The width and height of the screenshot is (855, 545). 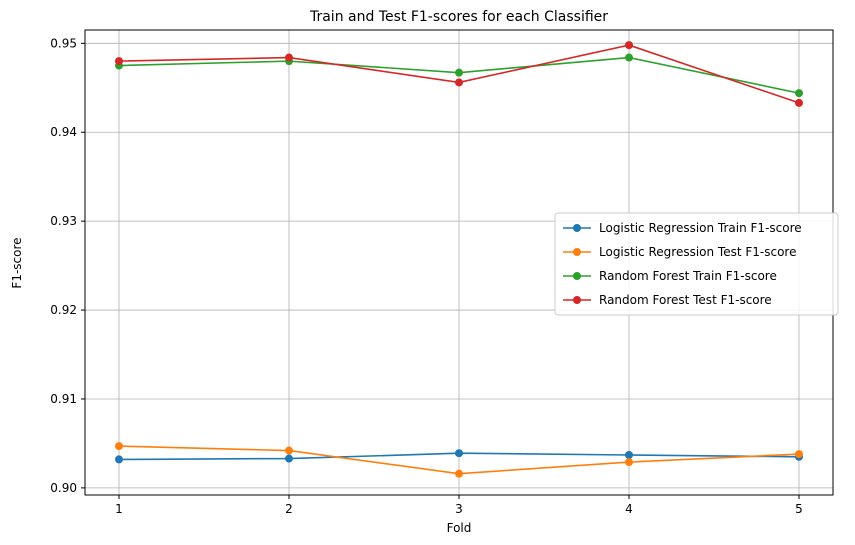 I want to click on legend-item: Logistic Regression Train F1-score, so click(x=682, y=228).